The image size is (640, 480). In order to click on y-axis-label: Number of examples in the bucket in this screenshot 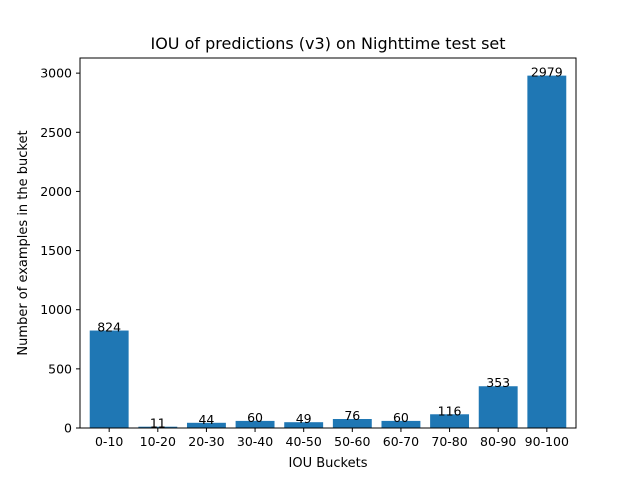, I will do `click(23, 242)`.